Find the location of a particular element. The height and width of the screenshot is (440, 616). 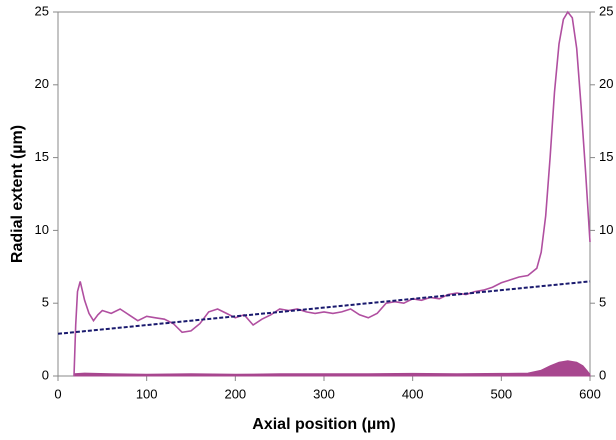

x-tick-label: 100 is located at coordinates (147, 393).